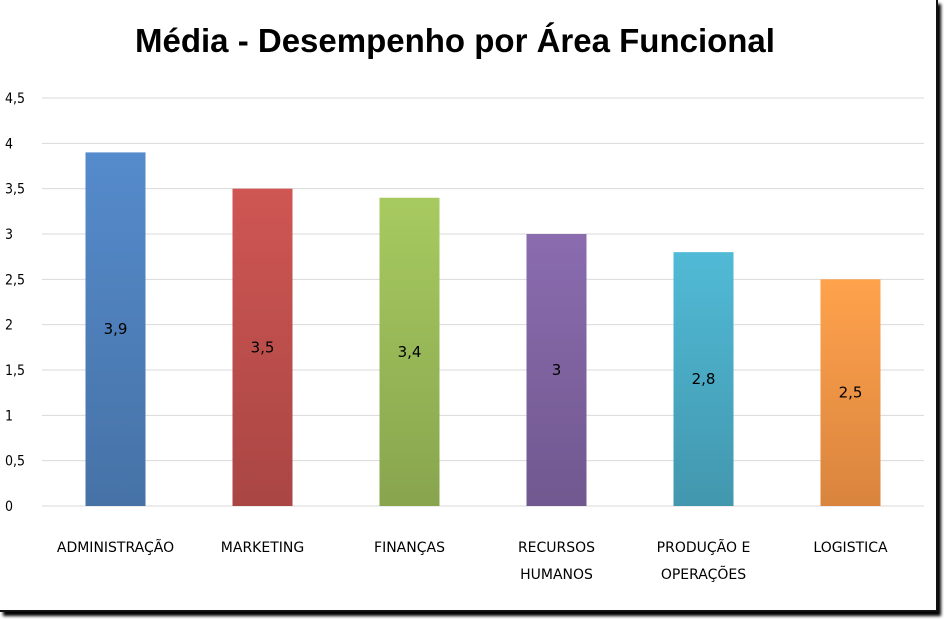  I want to click on y-tick-label: 2, so click(9, 326).